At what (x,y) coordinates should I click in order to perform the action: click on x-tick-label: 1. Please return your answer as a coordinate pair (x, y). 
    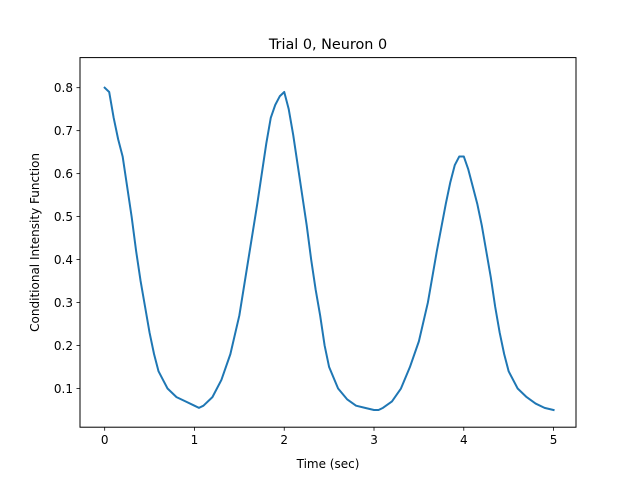
    Looking at the image, I should click on (195, 440).